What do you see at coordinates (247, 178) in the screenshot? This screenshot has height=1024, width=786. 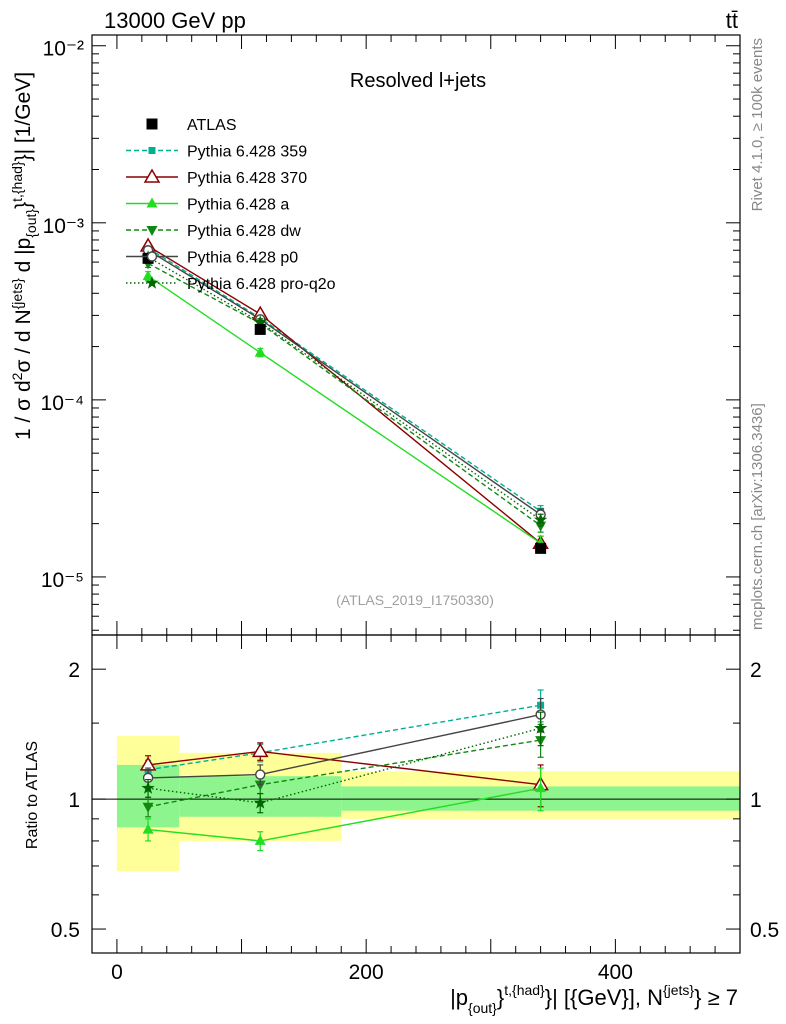 I see `legend-label: Pythia 6.428 370` at bounding box center [247, 178].